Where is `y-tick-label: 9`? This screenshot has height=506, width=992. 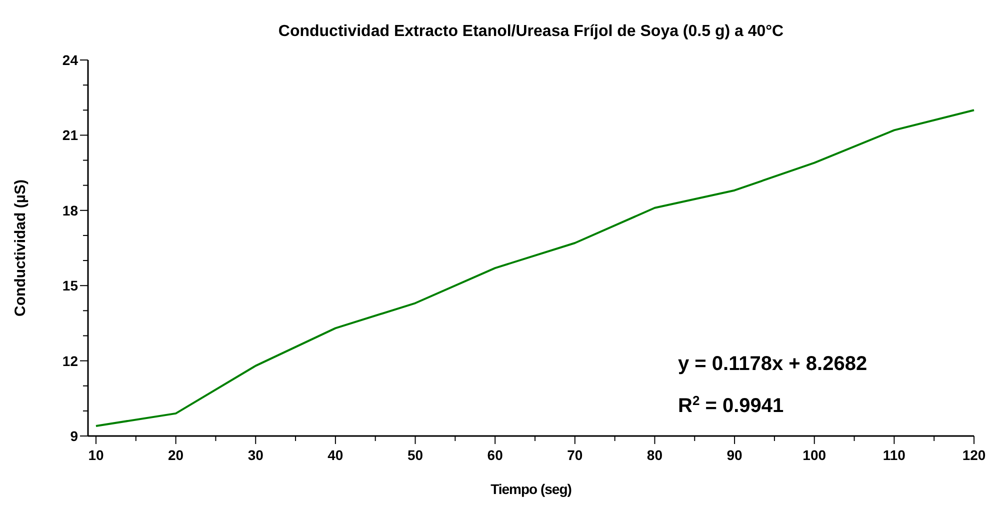
y-tick-label: 9 is located at coordinates (74, 436).